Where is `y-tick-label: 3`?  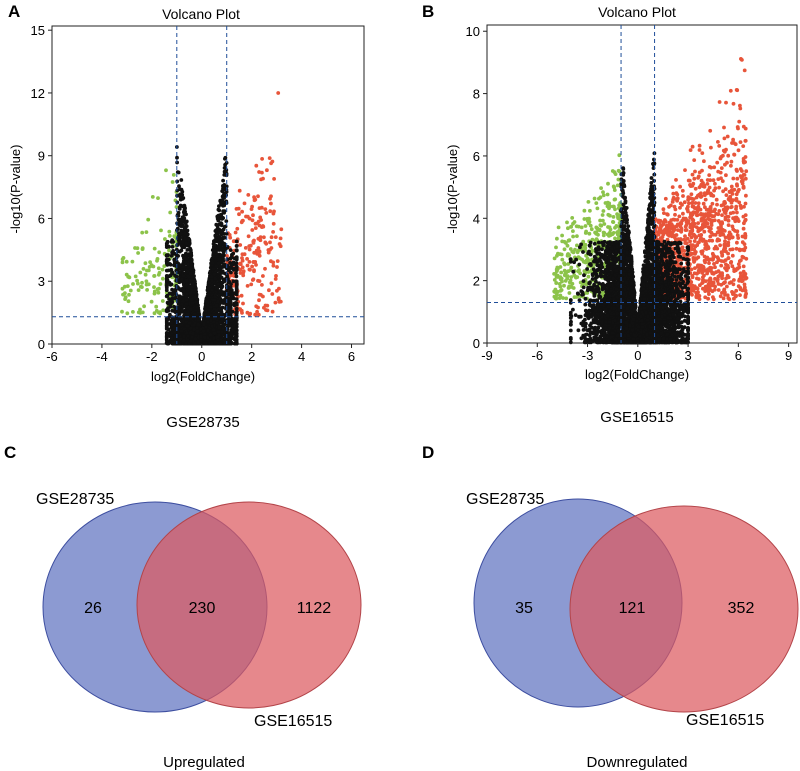 y-tick-label: 3 is located at coordinates (41, 281).